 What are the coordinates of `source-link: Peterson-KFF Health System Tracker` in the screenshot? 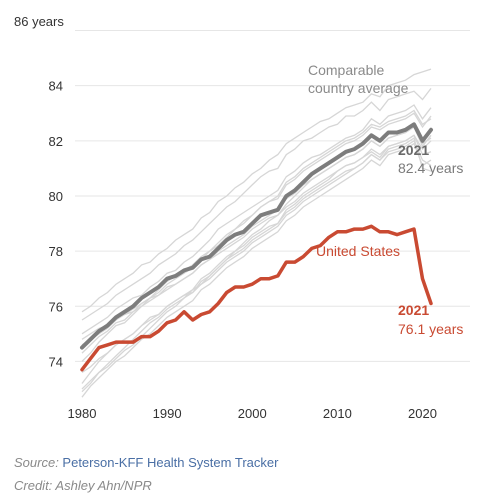 It's located at (170, 462).